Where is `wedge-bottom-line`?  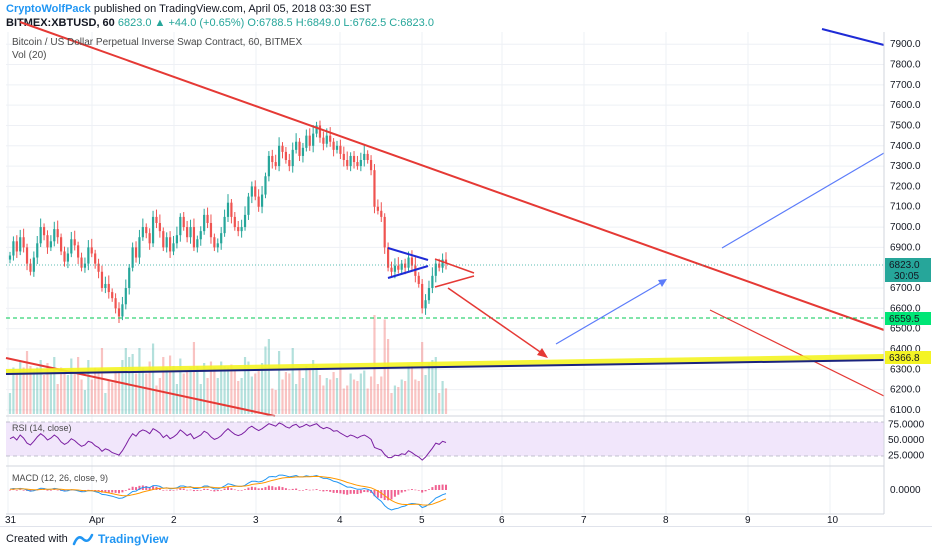
wedge-bottom-line is located at coordinates (454, 281).